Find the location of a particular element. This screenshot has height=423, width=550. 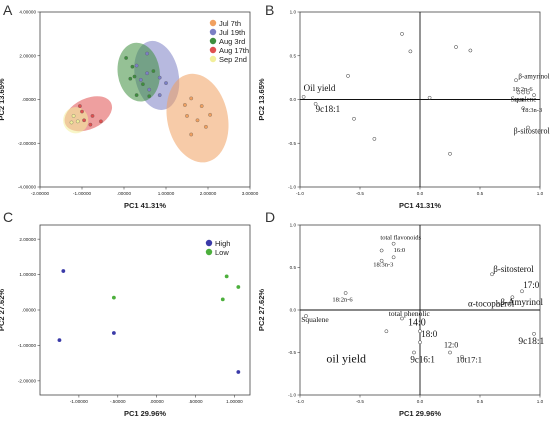

panel-a-legend-label: Aug 17th is located at coordinates (234, 50).